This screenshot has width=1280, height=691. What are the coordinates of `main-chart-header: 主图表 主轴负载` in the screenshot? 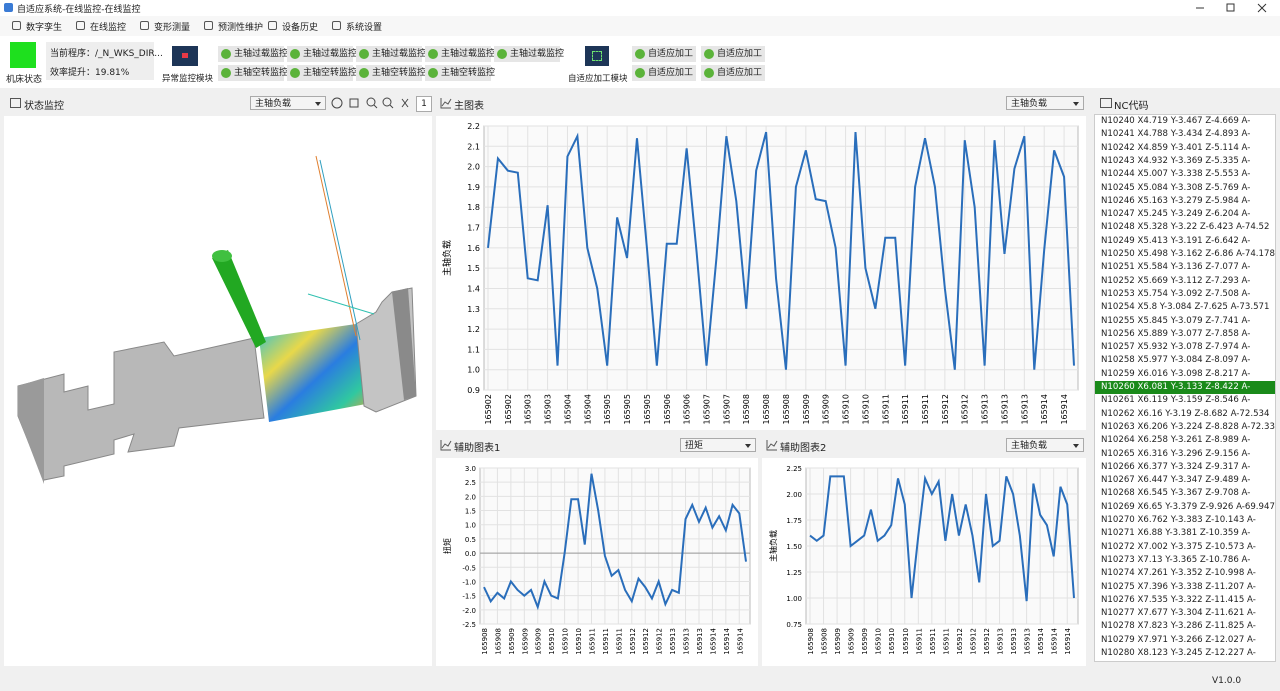 It's located at (761, 103).